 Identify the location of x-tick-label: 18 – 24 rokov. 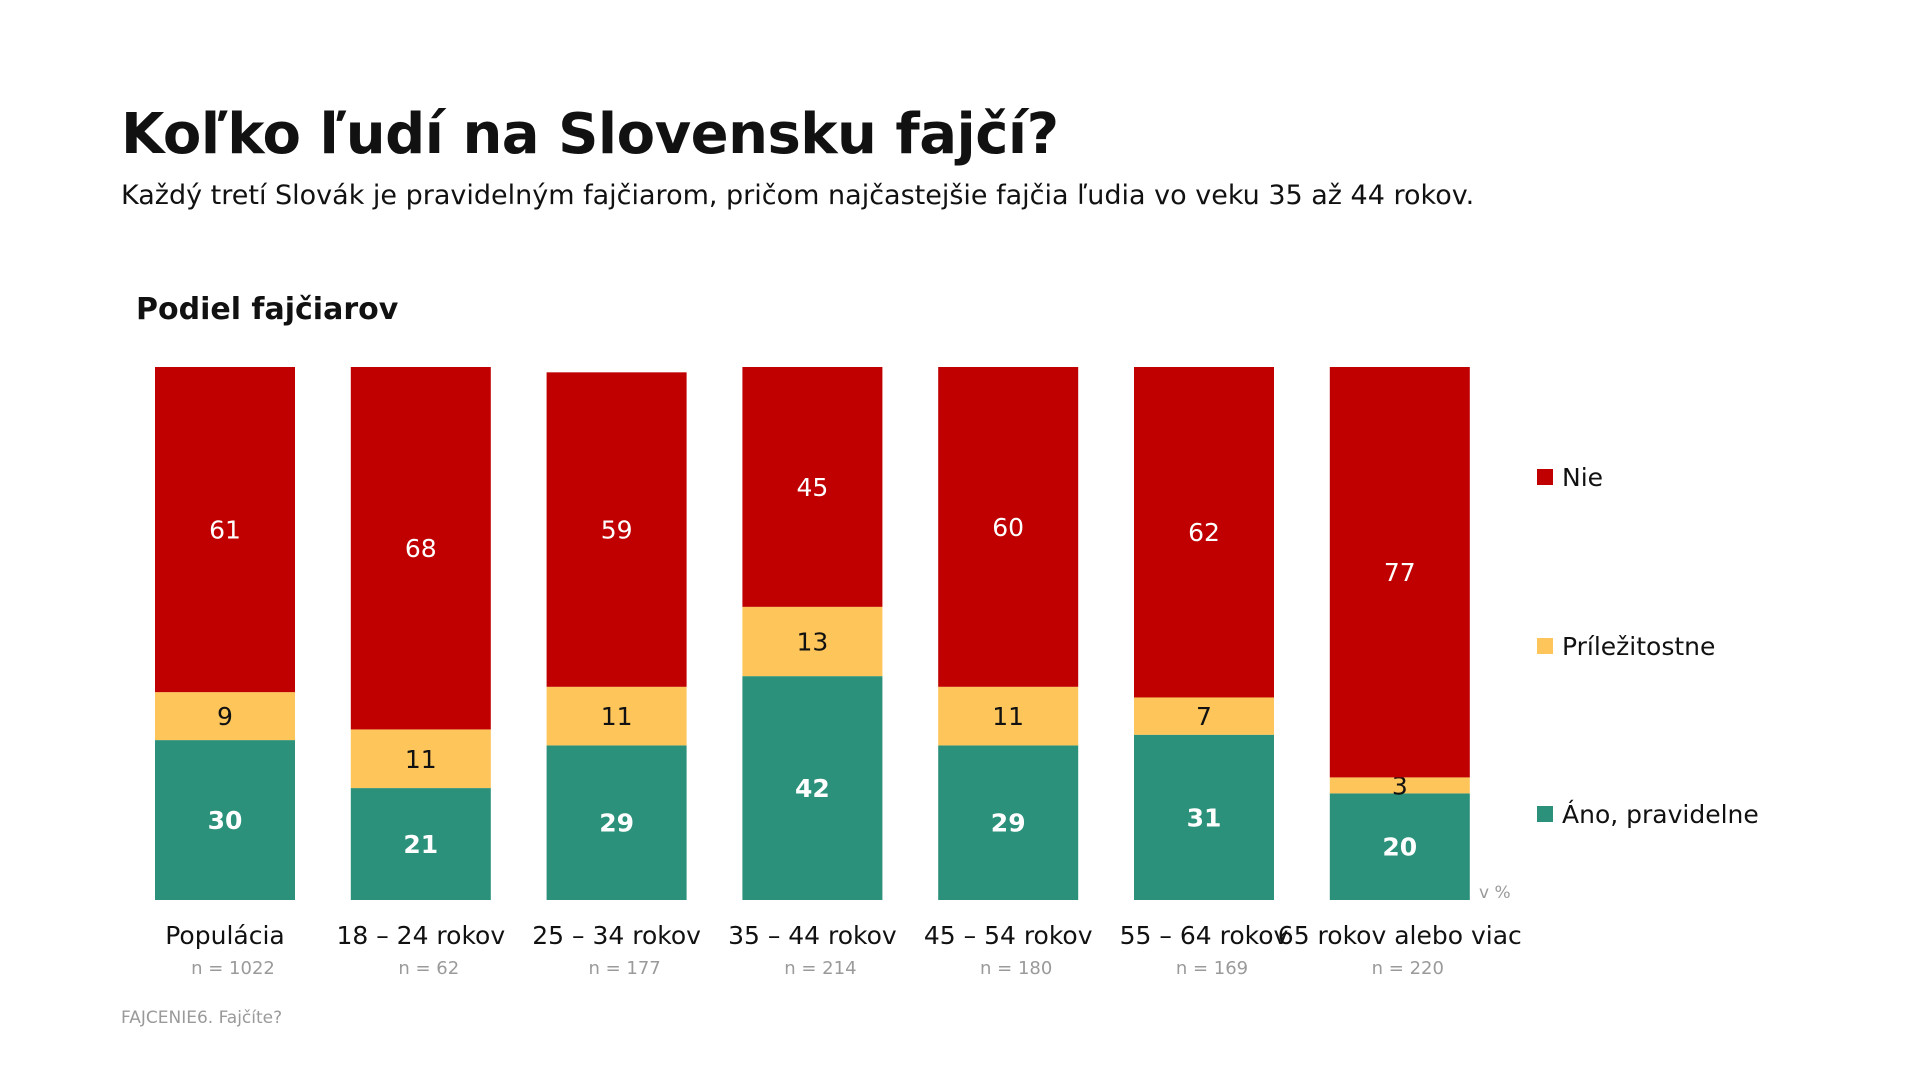
(420, 935).